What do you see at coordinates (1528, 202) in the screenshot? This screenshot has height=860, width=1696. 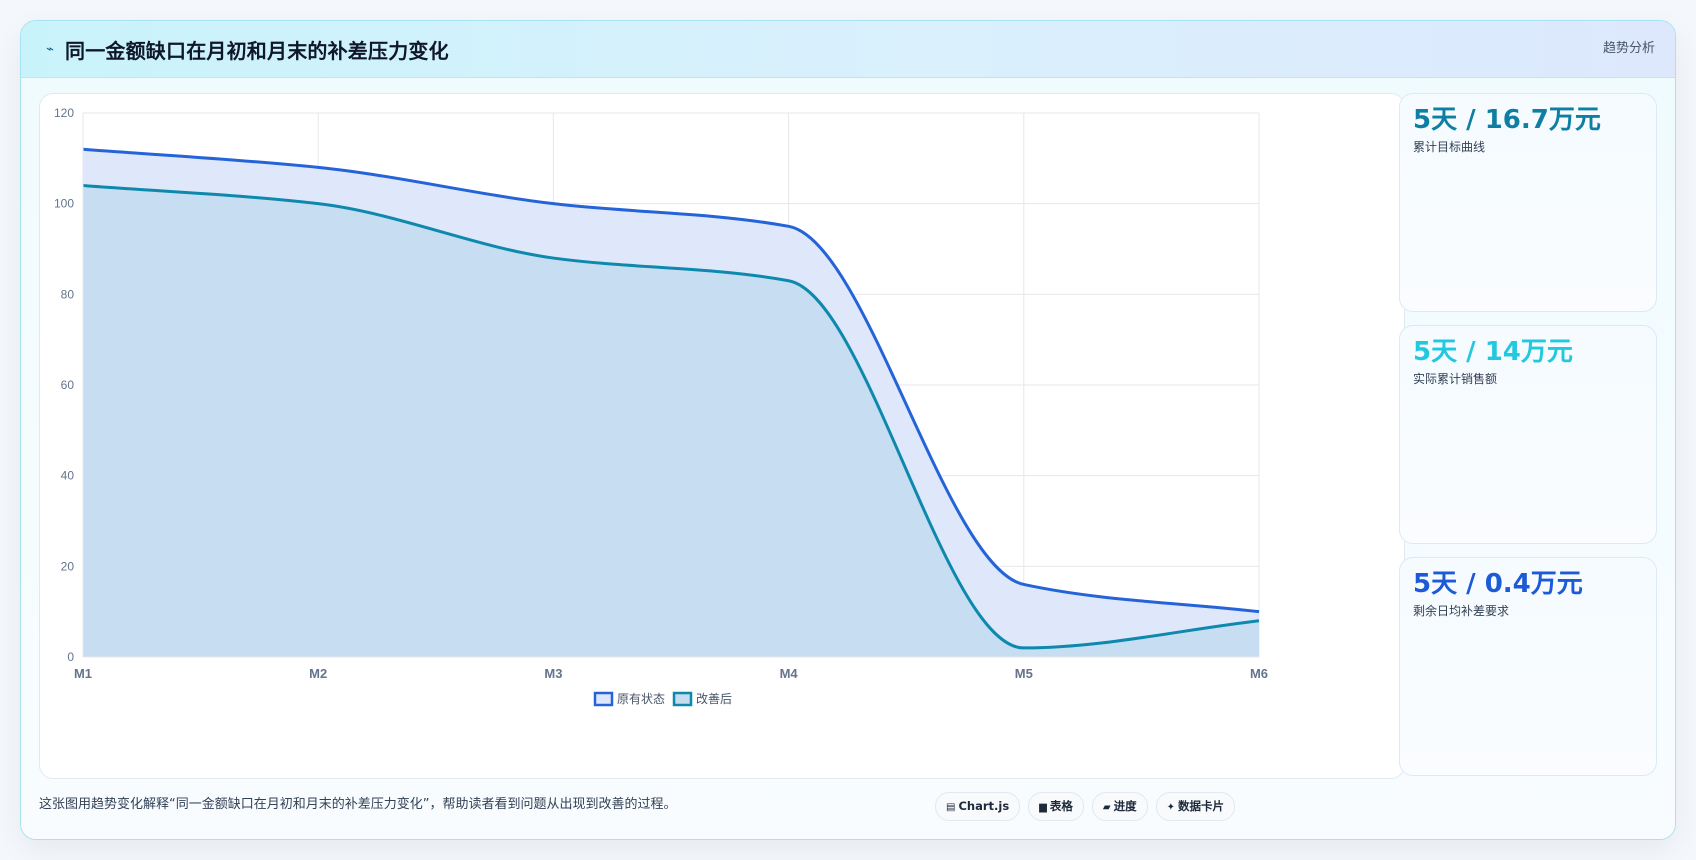 I see `stat-card-target: 5天 / 16.7万元 累计目标曲线` at bounding box center [1528, 202].